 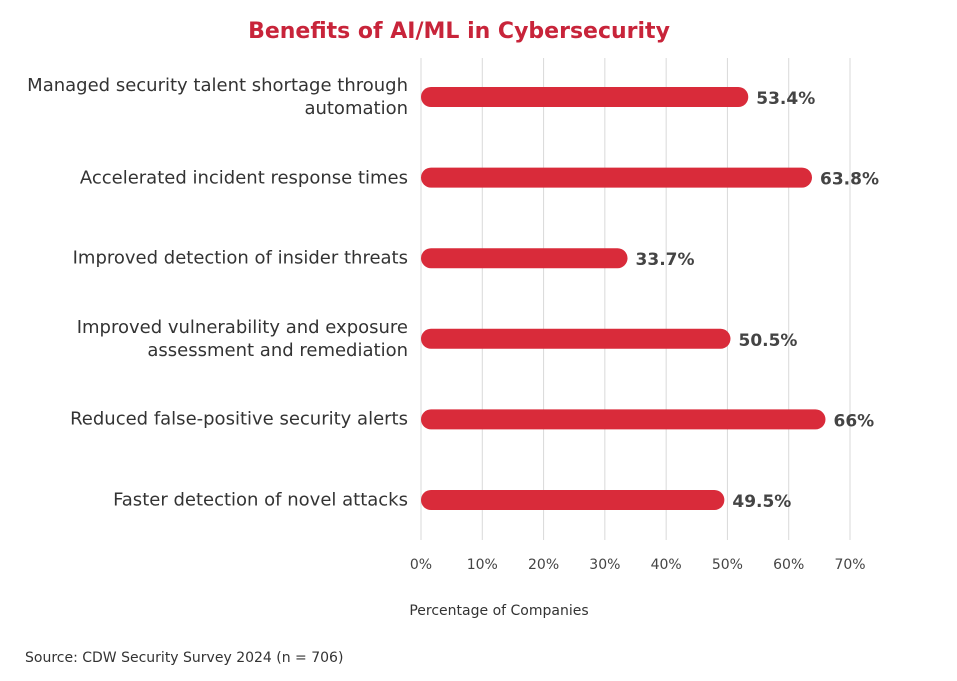 I want to click on x-tick-label: 20%, so click(x=543, y=565).